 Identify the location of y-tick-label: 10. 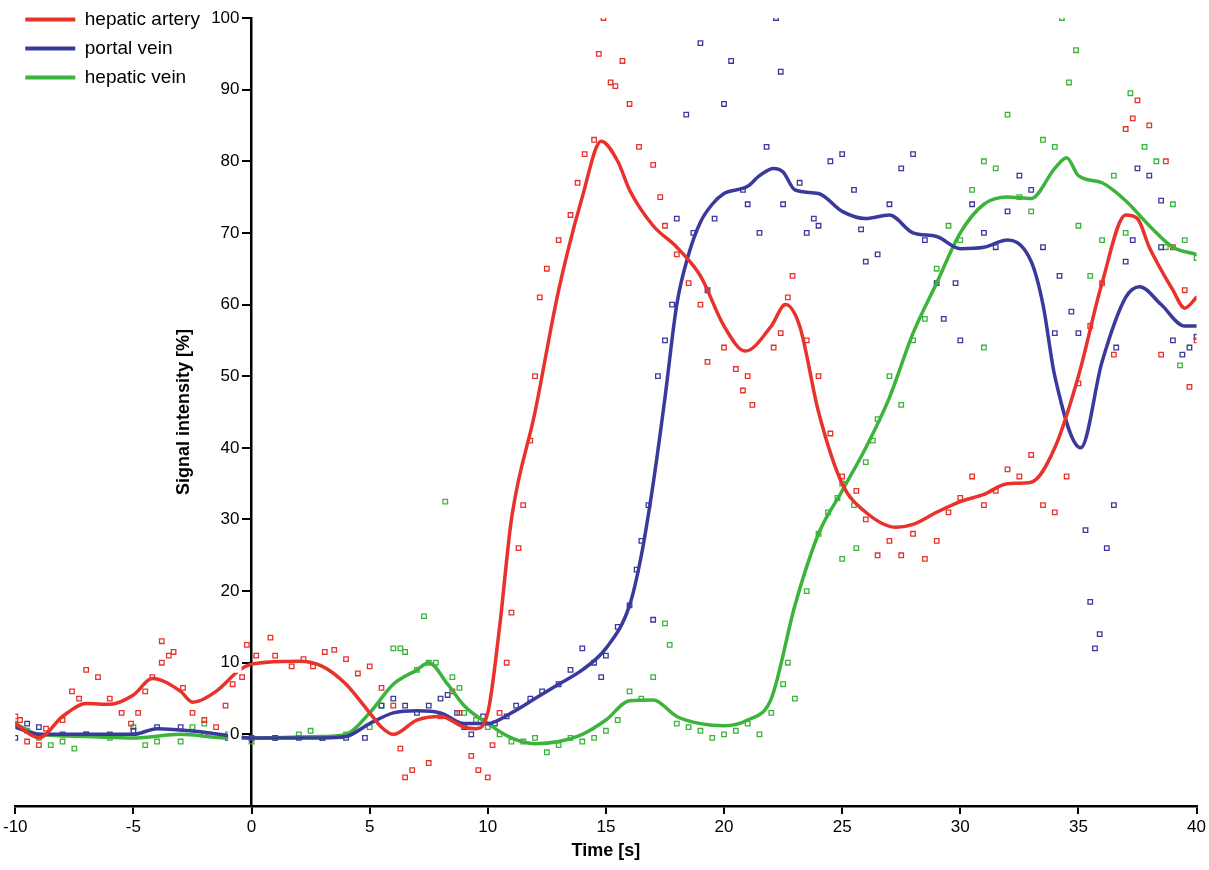
(230, 662).